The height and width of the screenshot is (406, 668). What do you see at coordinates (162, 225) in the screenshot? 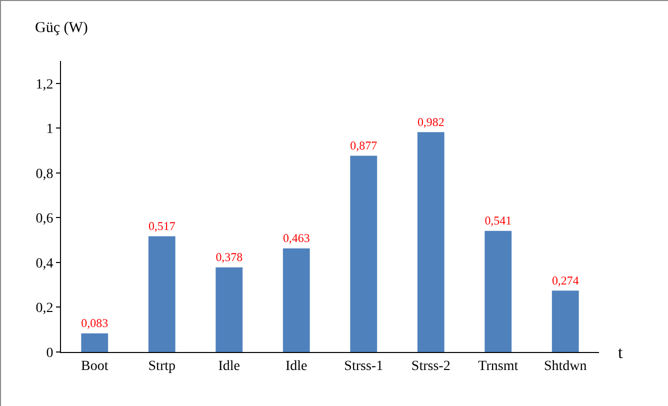
I see `data-label: 0,517` at bounding box center [162, 225].